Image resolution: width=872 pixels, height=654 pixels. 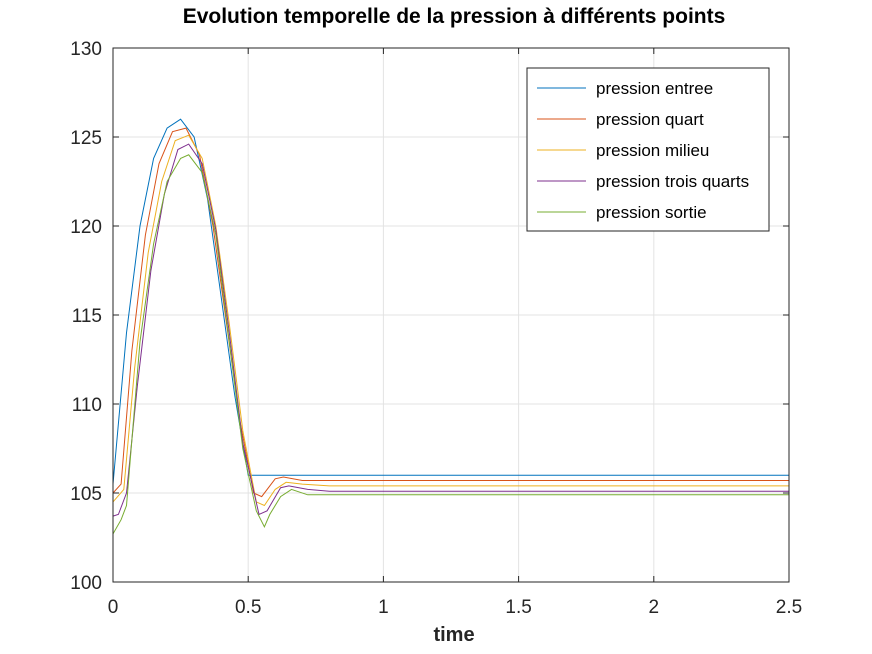 I want to click on y-tick-label: 110, so click(x=87, y=405).